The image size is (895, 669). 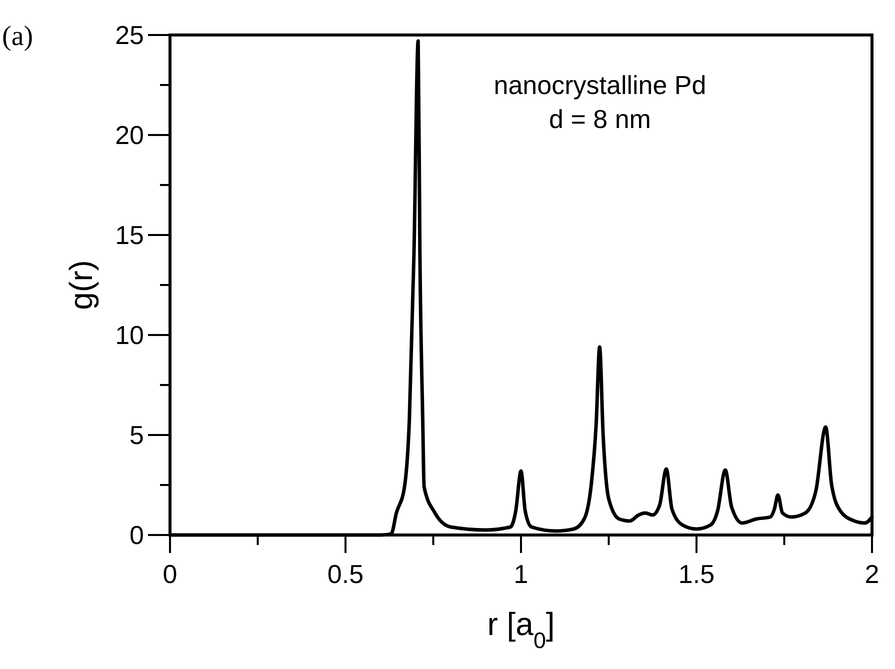 I want to click on x-tick-label: 0.5, so click(x=345, y=574).